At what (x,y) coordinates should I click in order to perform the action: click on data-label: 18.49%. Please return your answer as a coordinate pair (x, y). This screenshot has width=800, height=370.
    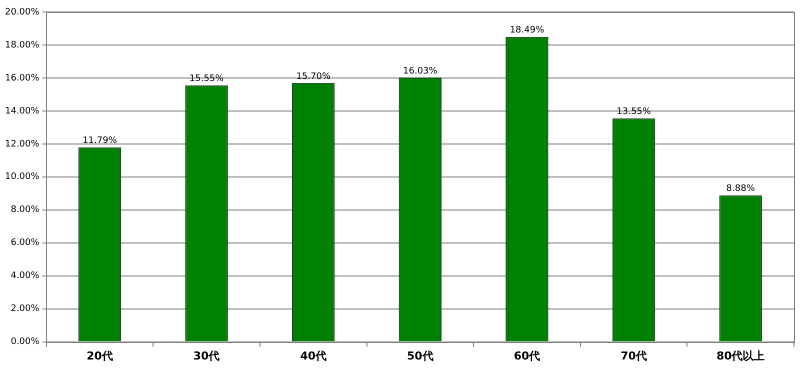
    Looking at the image, I should click on (527, 31).